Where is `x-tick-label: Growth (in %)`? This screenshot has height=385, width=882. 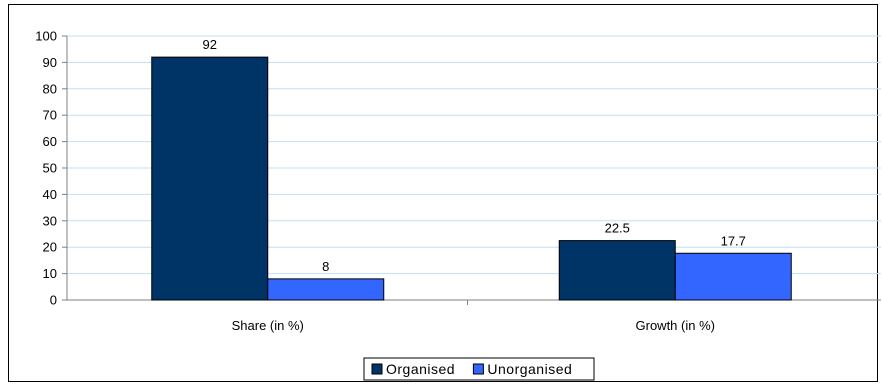
x-tick-label: Growth (in %) is located at coordinates (675, 325).